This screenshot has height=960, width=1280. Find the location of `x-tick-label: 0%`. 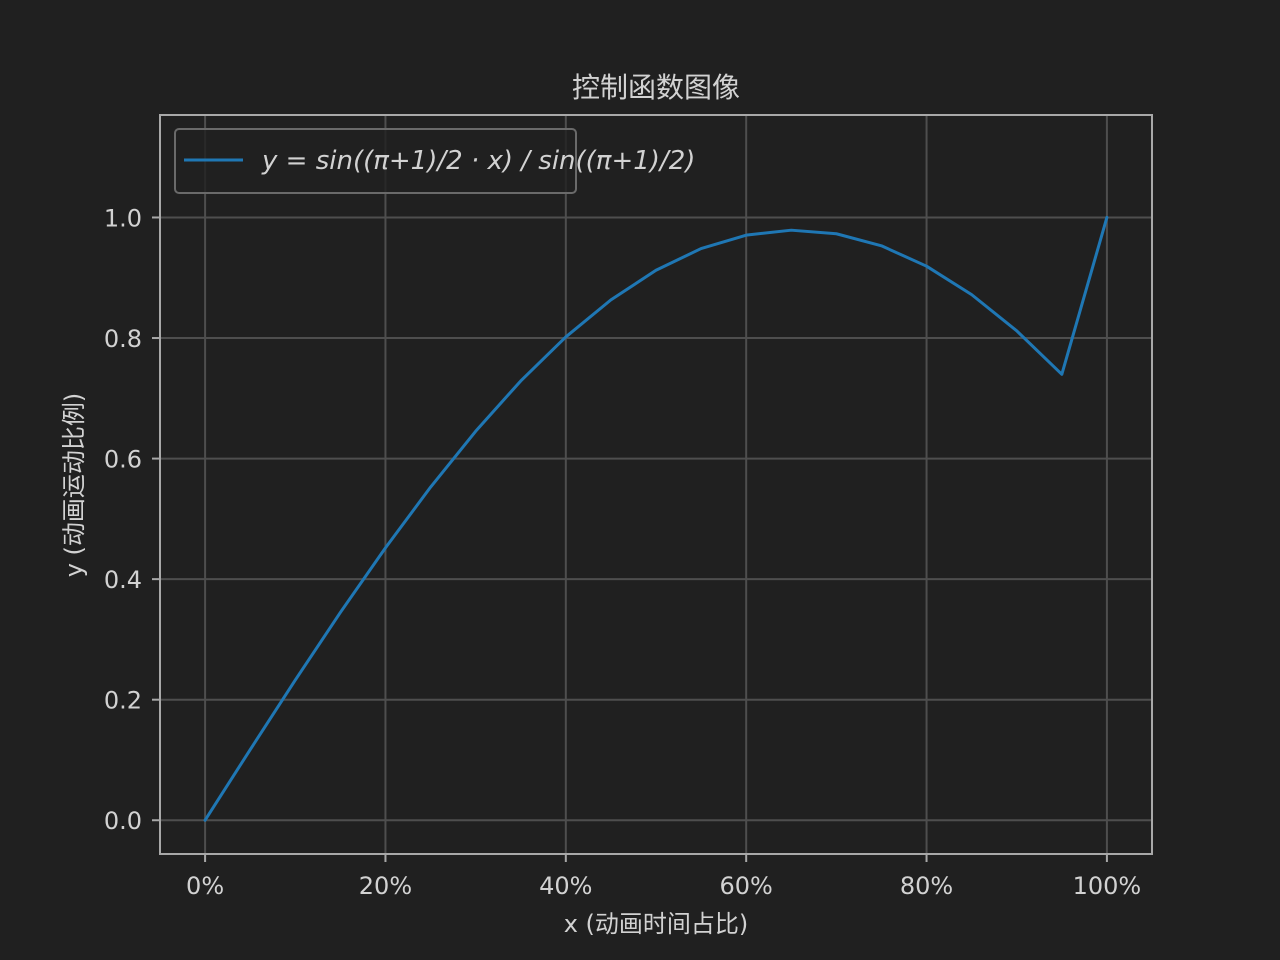

x-tick-label: 0% is located at coordinates (205, 886).